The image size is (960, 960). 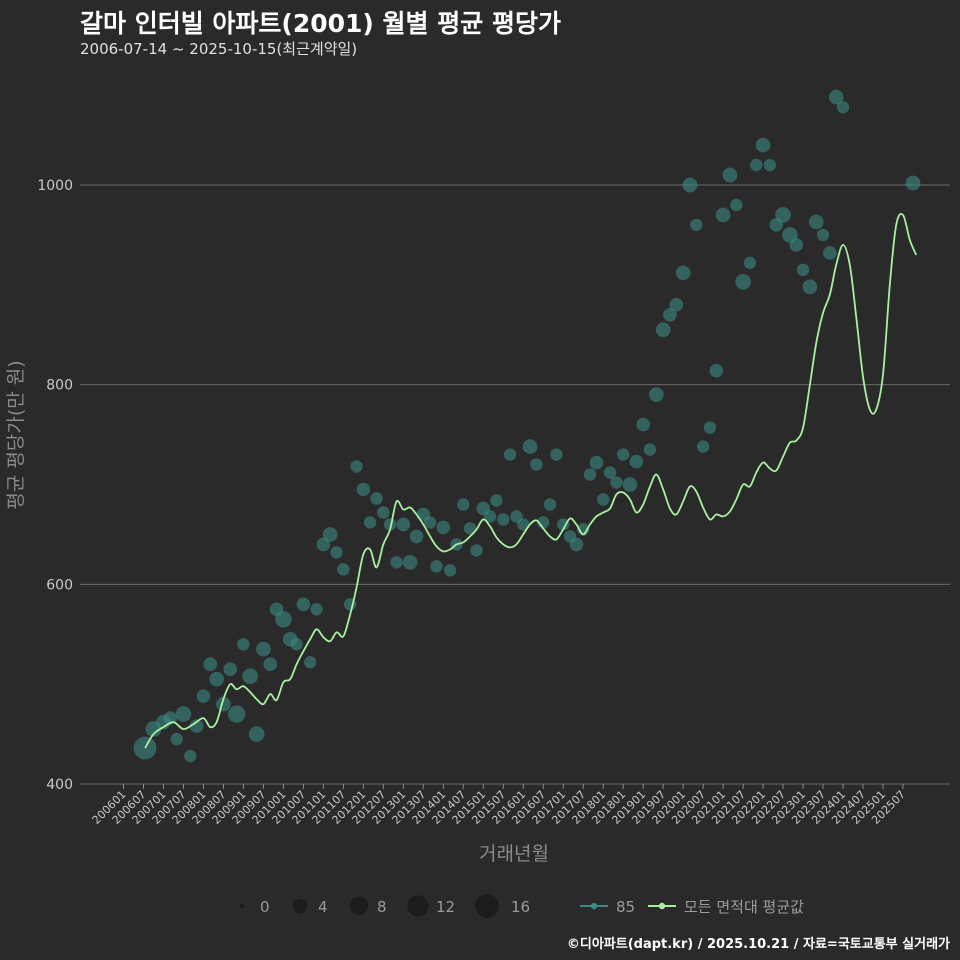 What do you see at coordinates (320, 23) in the screenshot?
I see `chart-title: 갈마 인터빌 아파트(2001) 월별 평균 평당가` at bounding box center [320, 23].